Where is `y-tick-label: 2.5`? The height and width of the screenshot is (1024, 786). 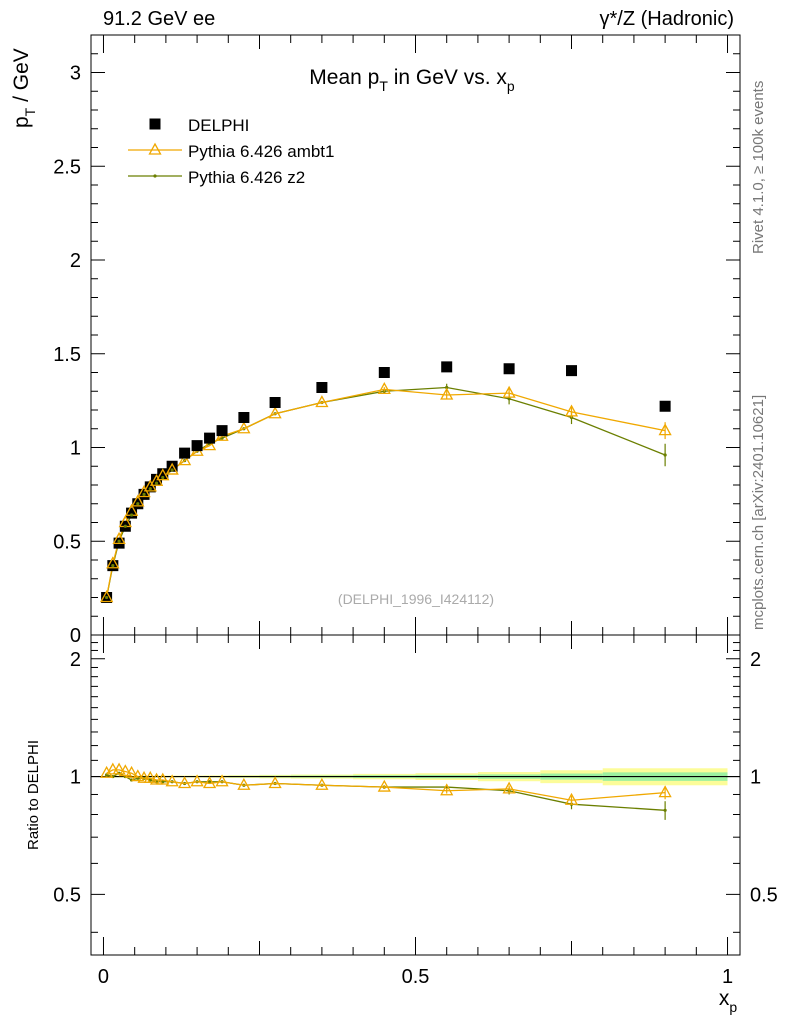 y-tick-label: 2.5 is located at coordinates (67, 167).